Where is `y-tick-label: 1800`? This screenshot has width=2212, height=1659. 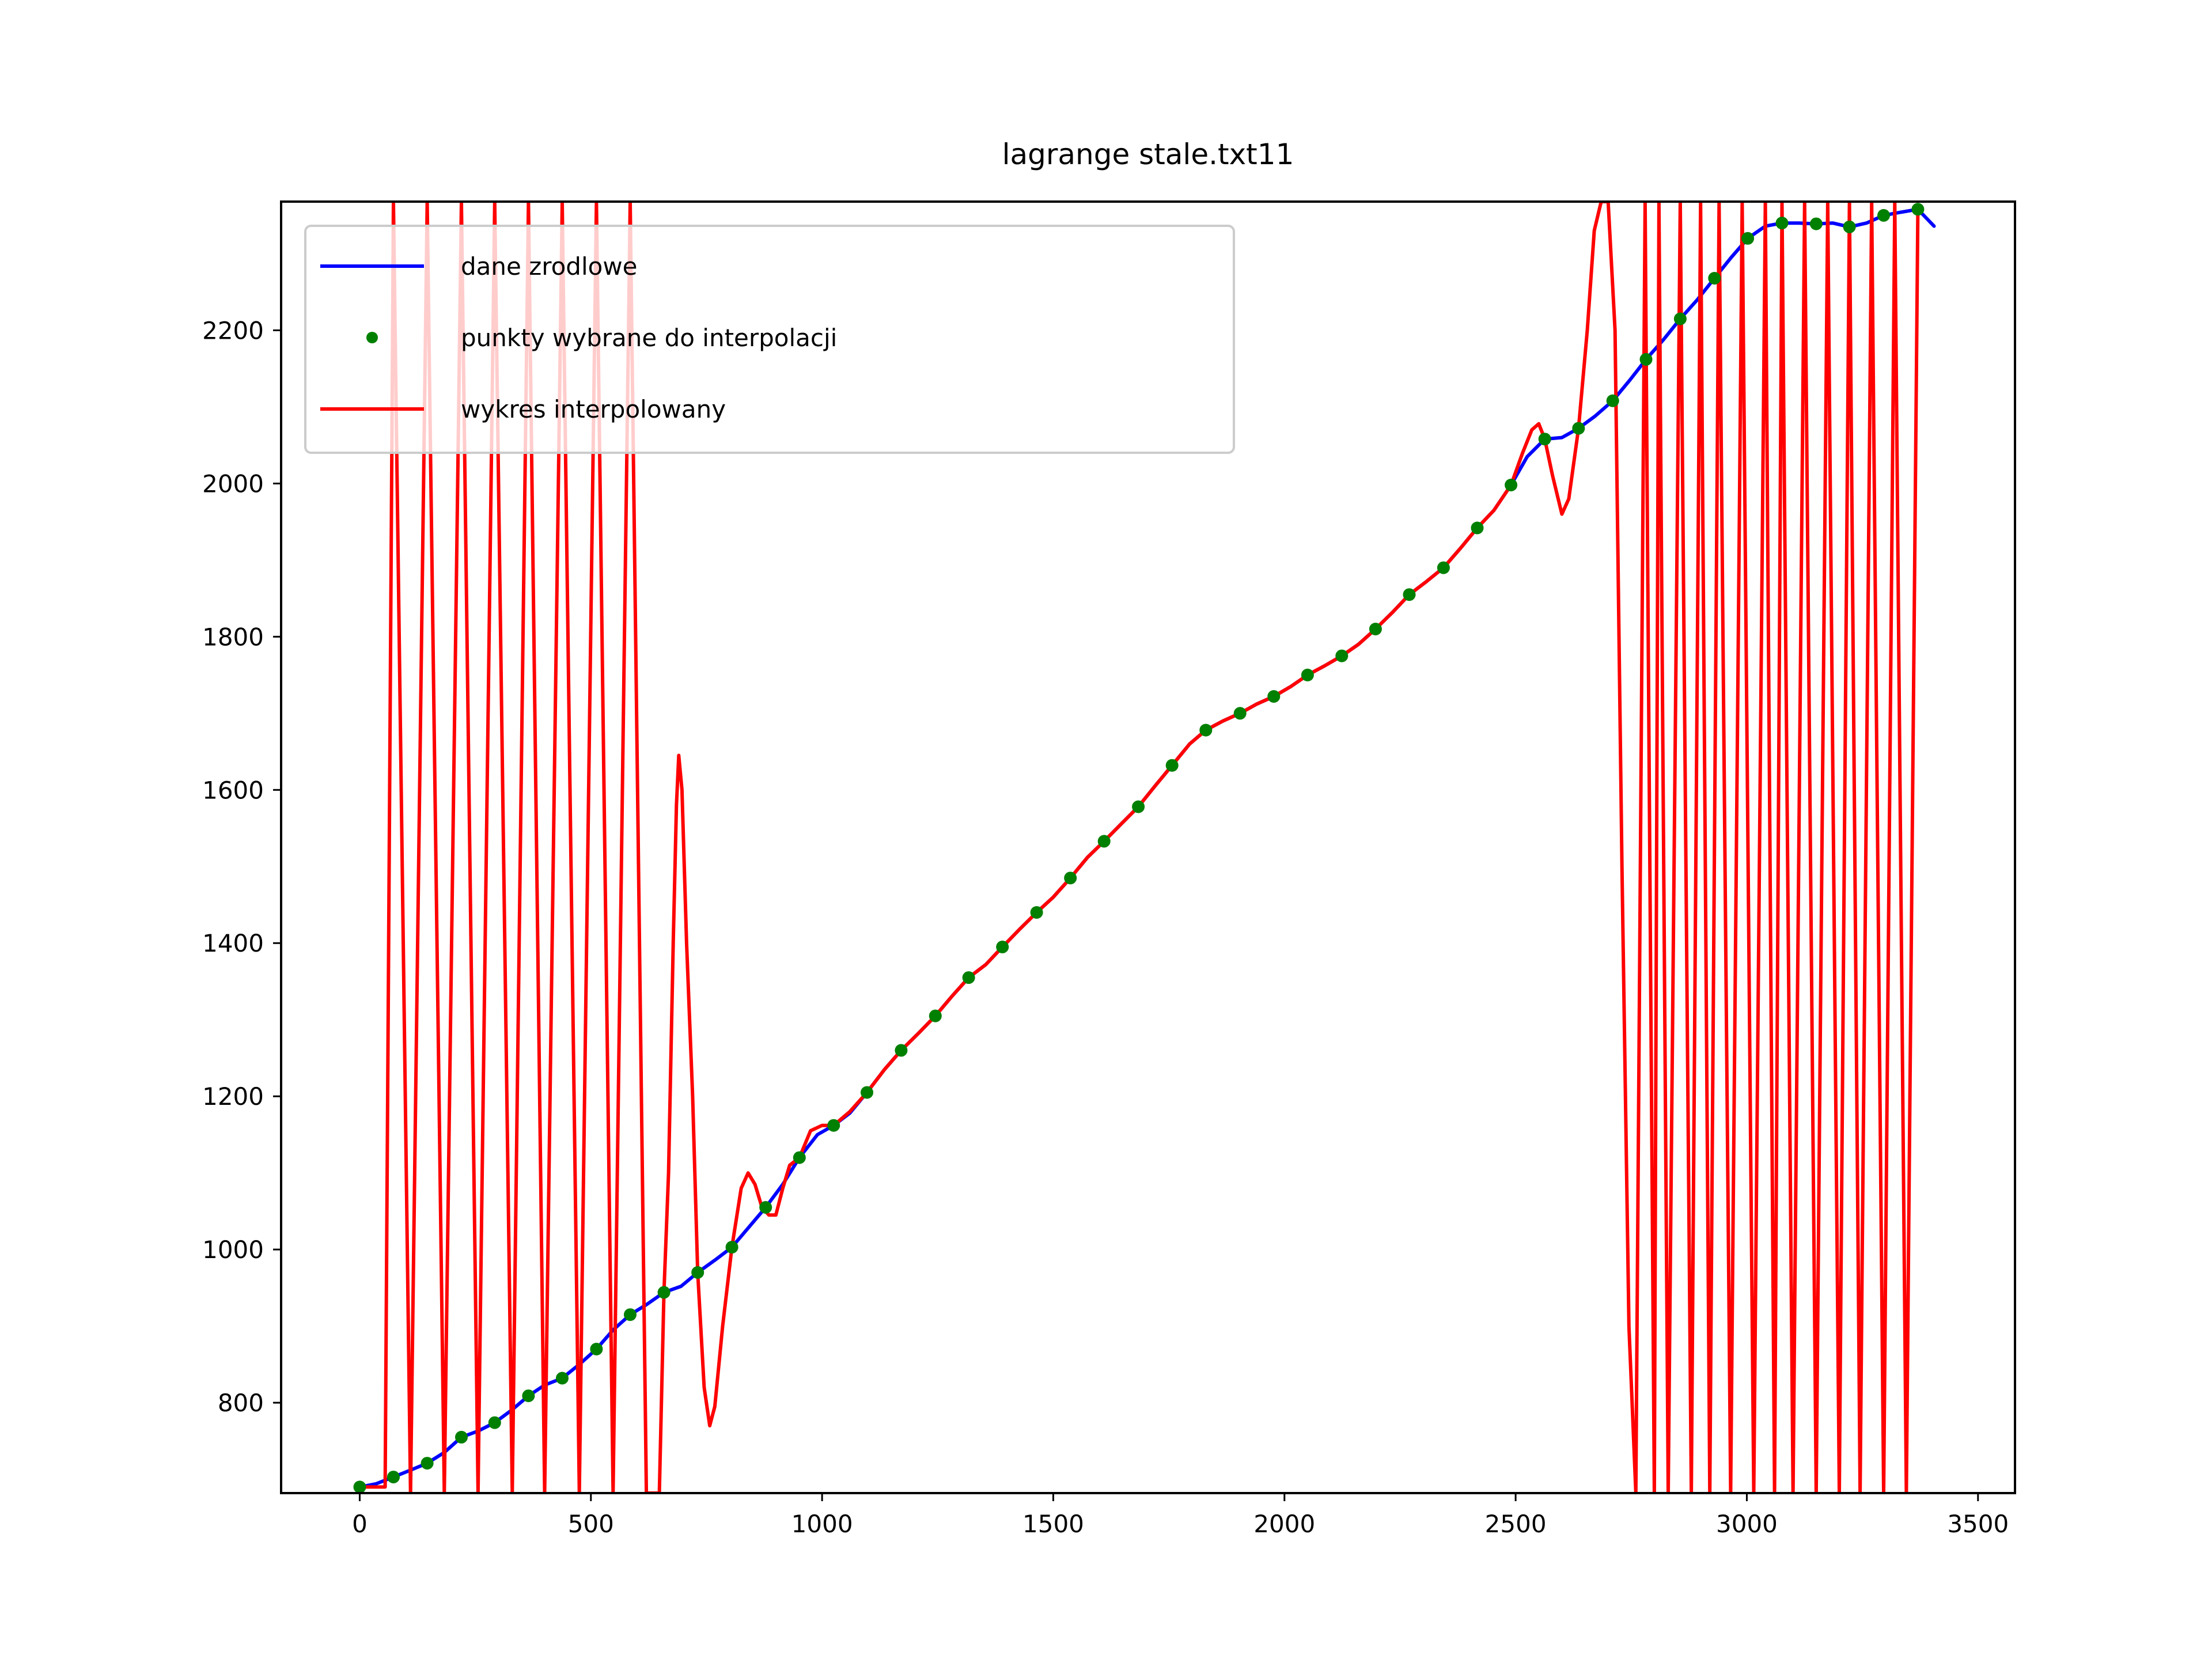
y-tick-label: 1800 is located at coordinates (233, 637).